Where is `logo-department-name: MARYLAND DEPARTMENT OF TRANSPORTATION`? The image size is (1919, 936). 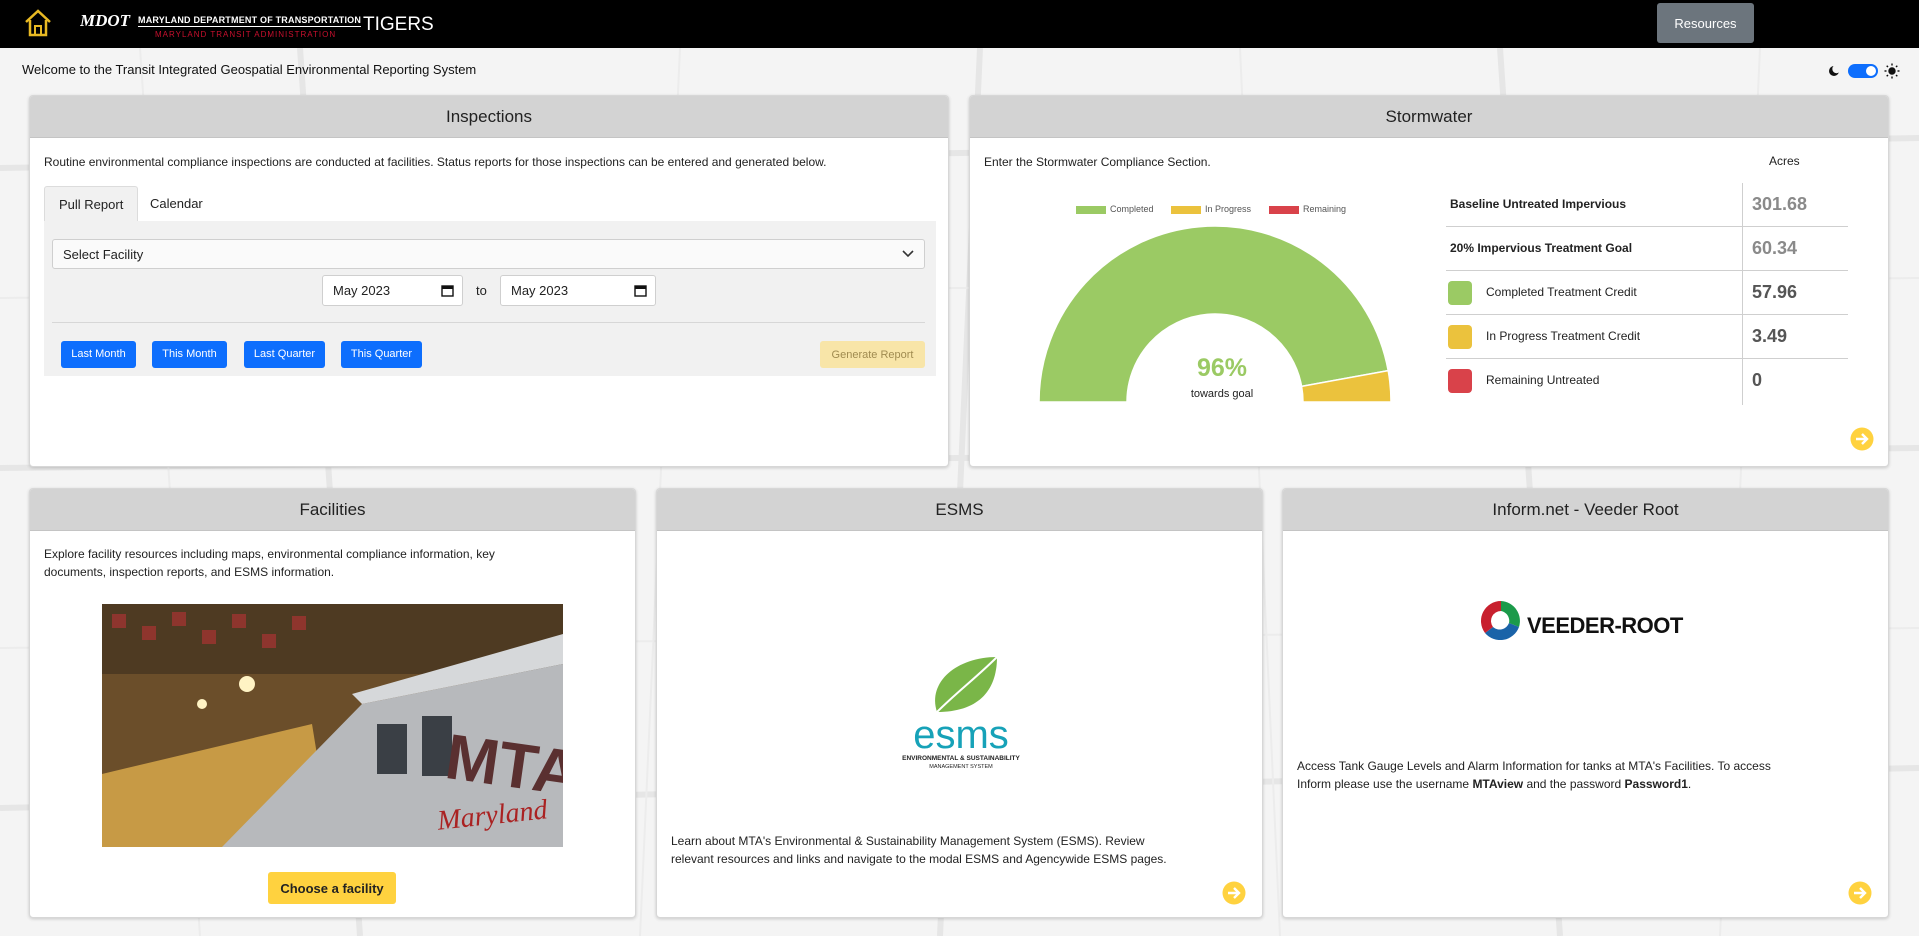 logo-department-name: MARYLAND DEPARTMENT OF TRANSPORTATION is located at coordinates (250, 21).